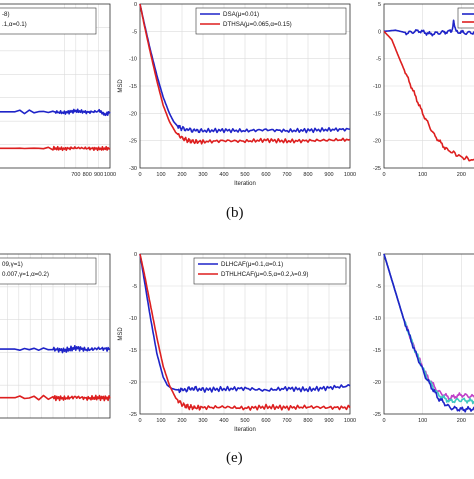 Image resolution: width=474 pixels, height=479 pixels. What do you see at coordinates (25, 274) in the screenshot?
I see `legend-label: 0.007,γ=1,α=0.2)` at bounding box center [25, 274].